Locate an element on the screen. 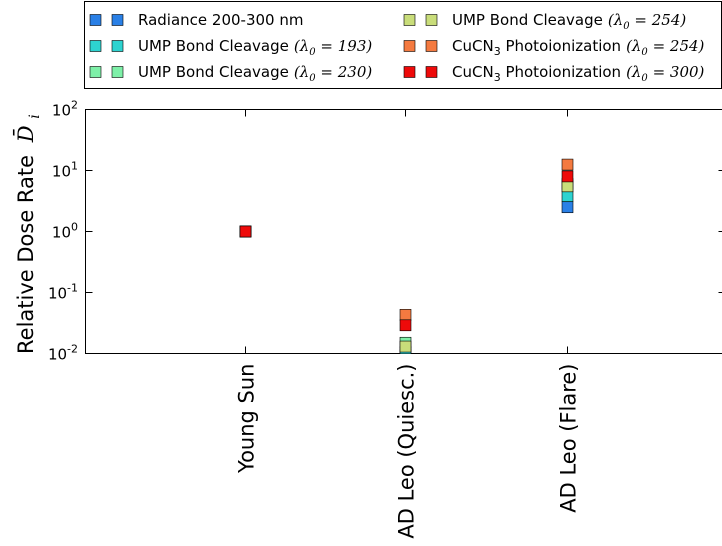 The image size is (722, 546). y-axis-label: Relative Dose Rate D̄ i is located at coordinates (28, 234).